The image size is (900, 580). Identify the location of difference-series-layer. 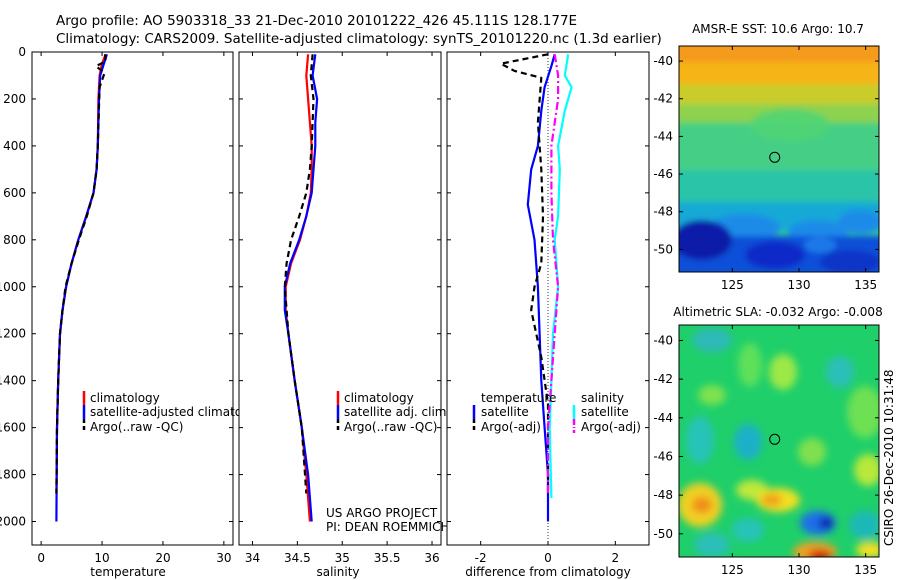
(536, 287).